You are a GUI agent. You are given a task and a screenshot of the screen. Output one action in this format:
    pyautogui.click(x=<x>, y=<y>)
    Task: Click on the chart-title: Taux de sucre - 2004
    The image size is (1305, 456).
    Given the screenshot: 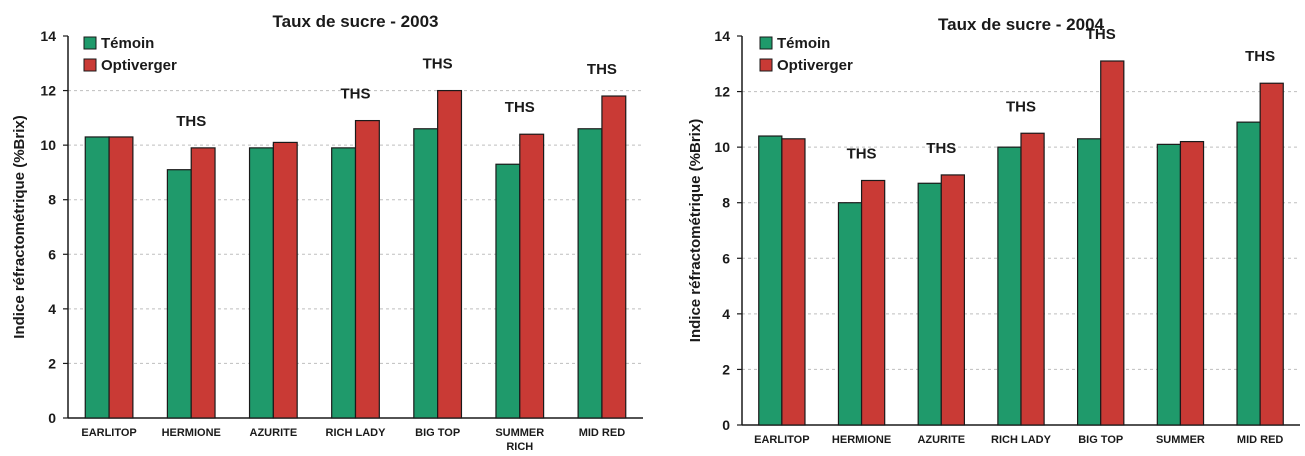 What is the action you would take?
    pyautogui.click(x=1021, y=24)
    